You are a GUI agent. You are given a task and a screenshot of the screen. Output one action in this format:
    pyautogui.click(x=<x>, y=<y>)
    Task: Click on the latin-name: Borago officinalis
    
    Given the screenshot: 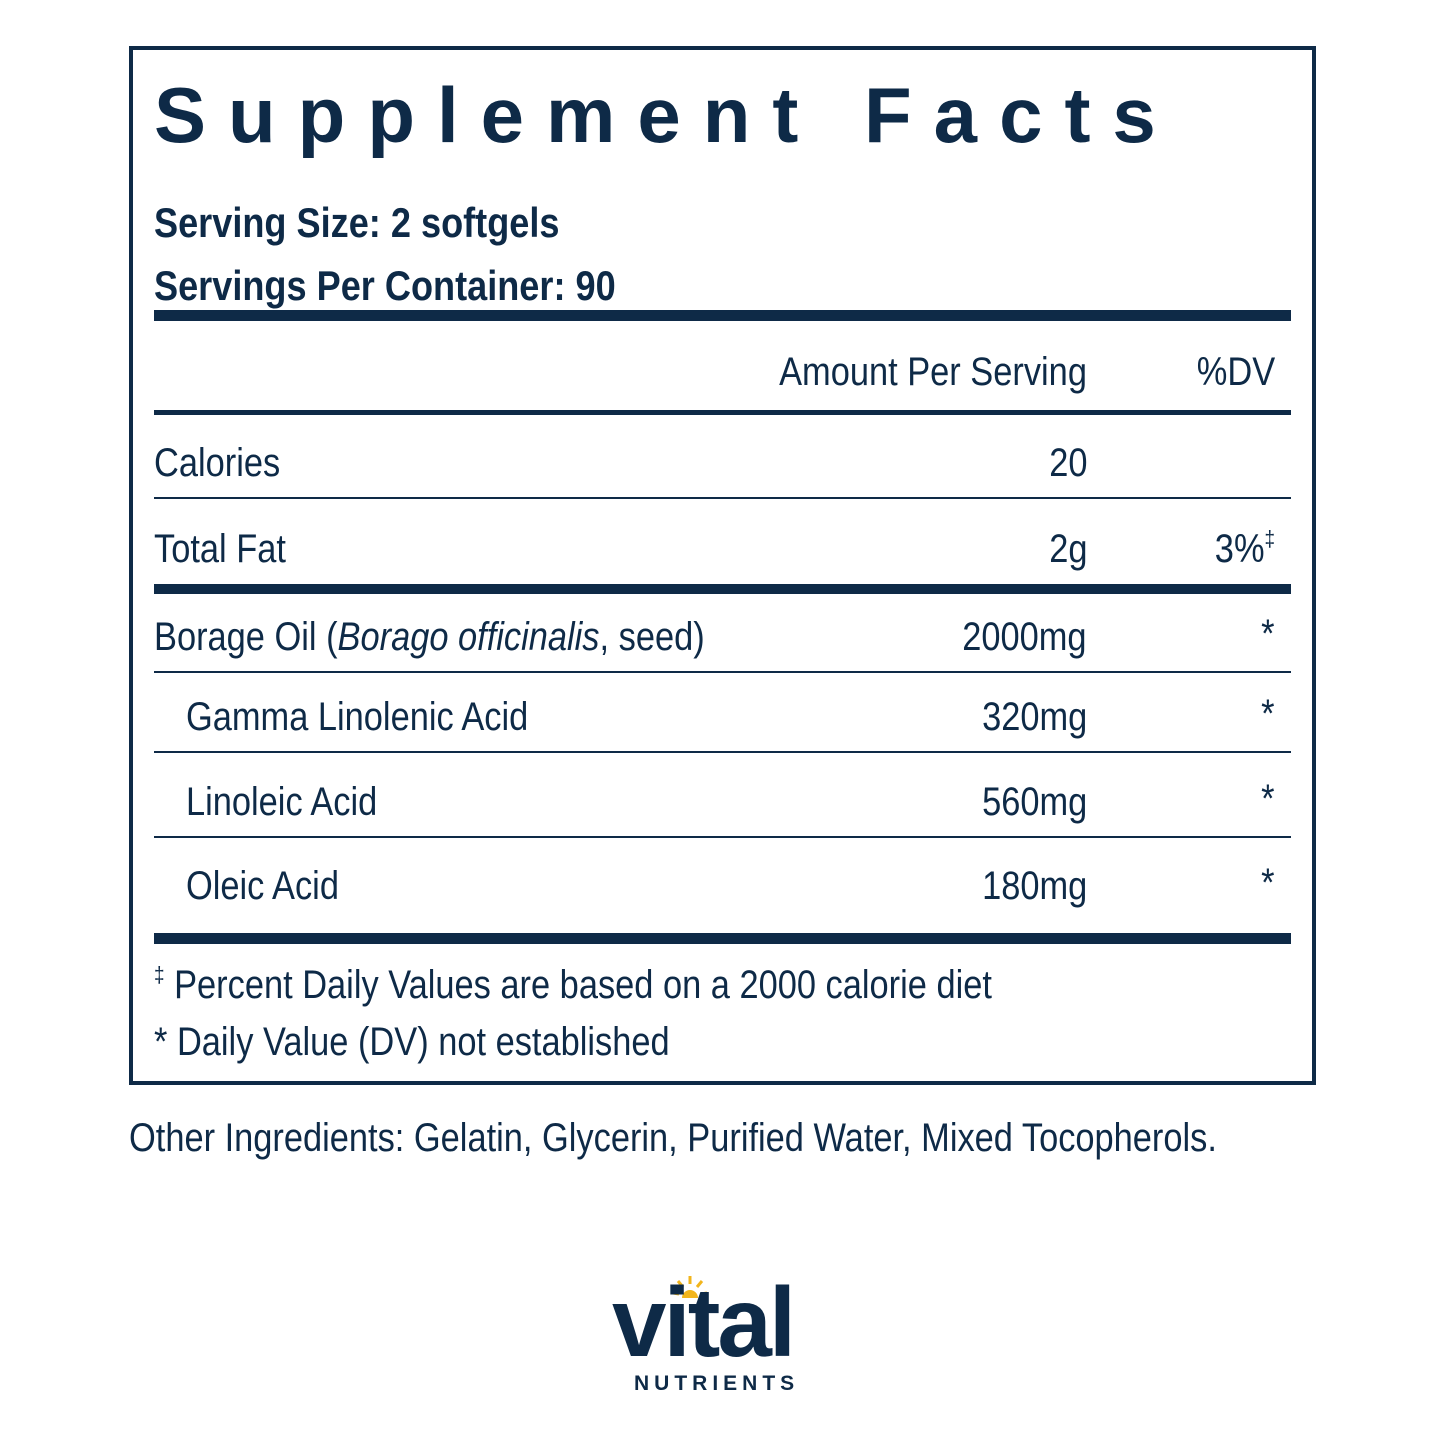 What is the action you would take?
    pyautogui.click(x=468, y=637)
    